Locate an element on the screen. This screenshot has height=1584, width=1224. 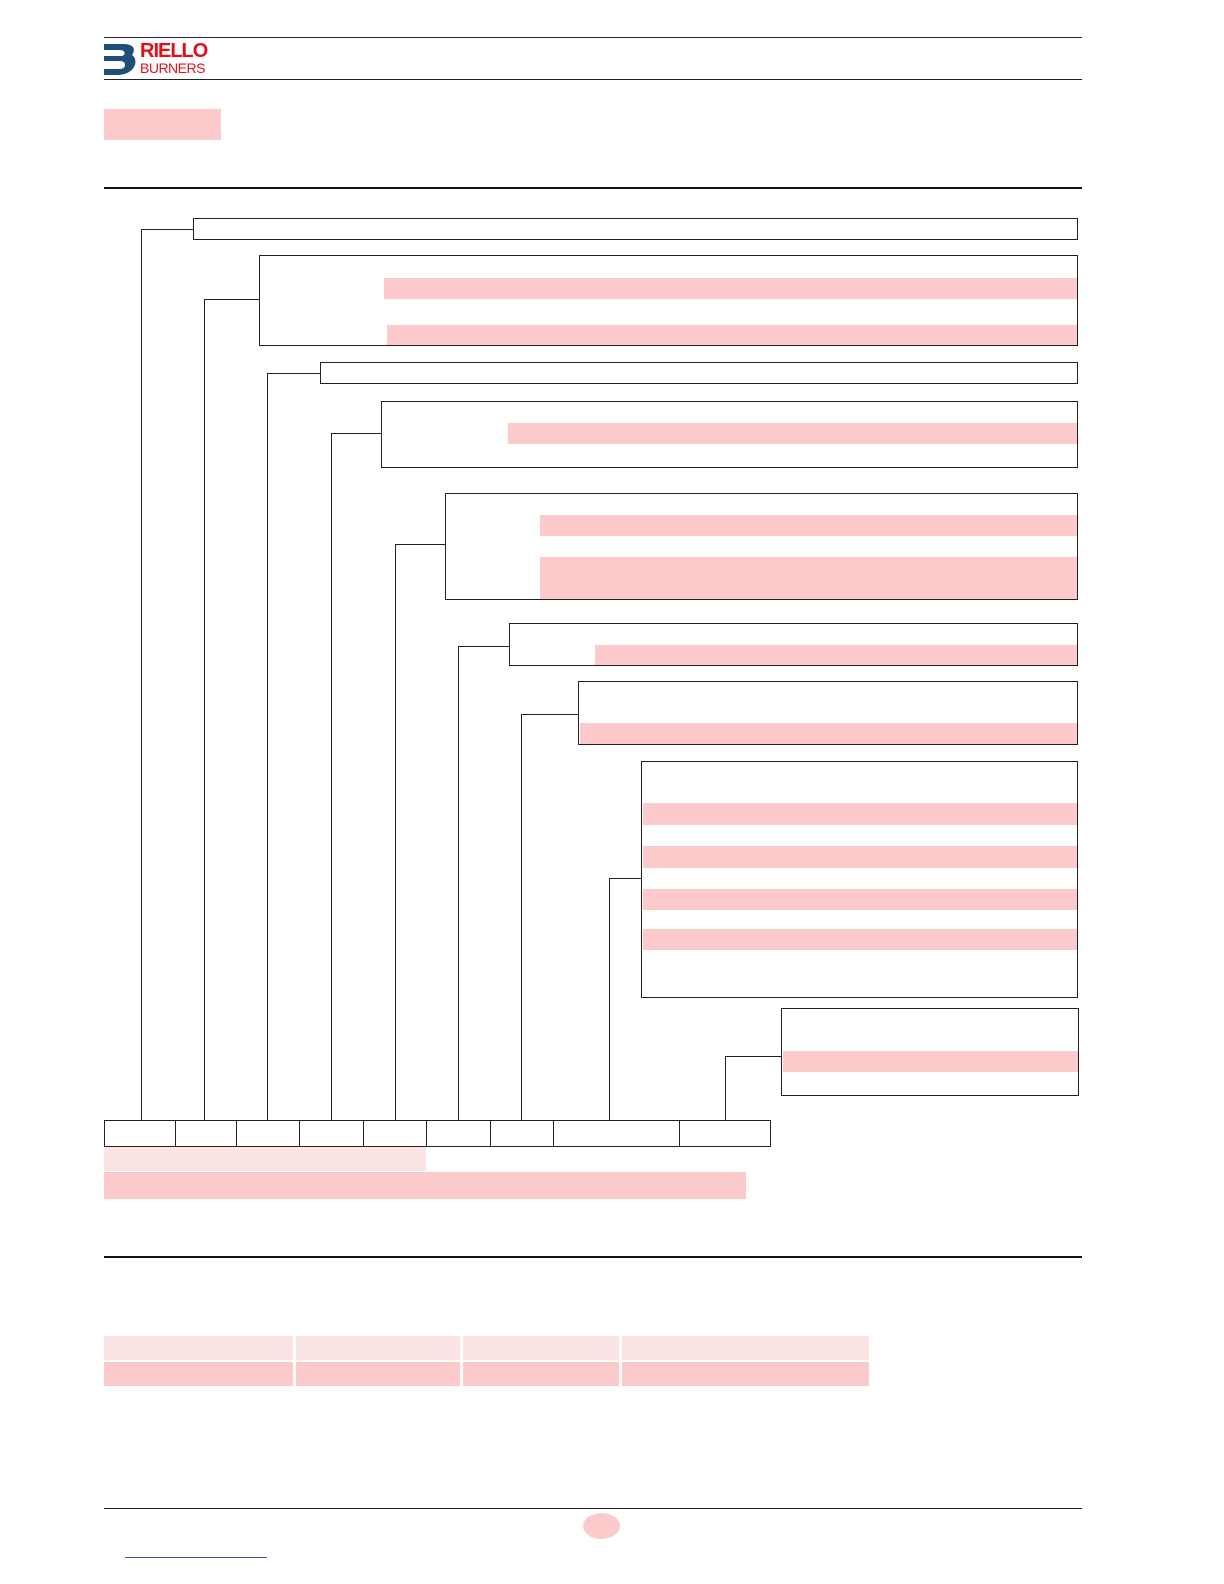
footer-link is located at coordinates (196, 1557).